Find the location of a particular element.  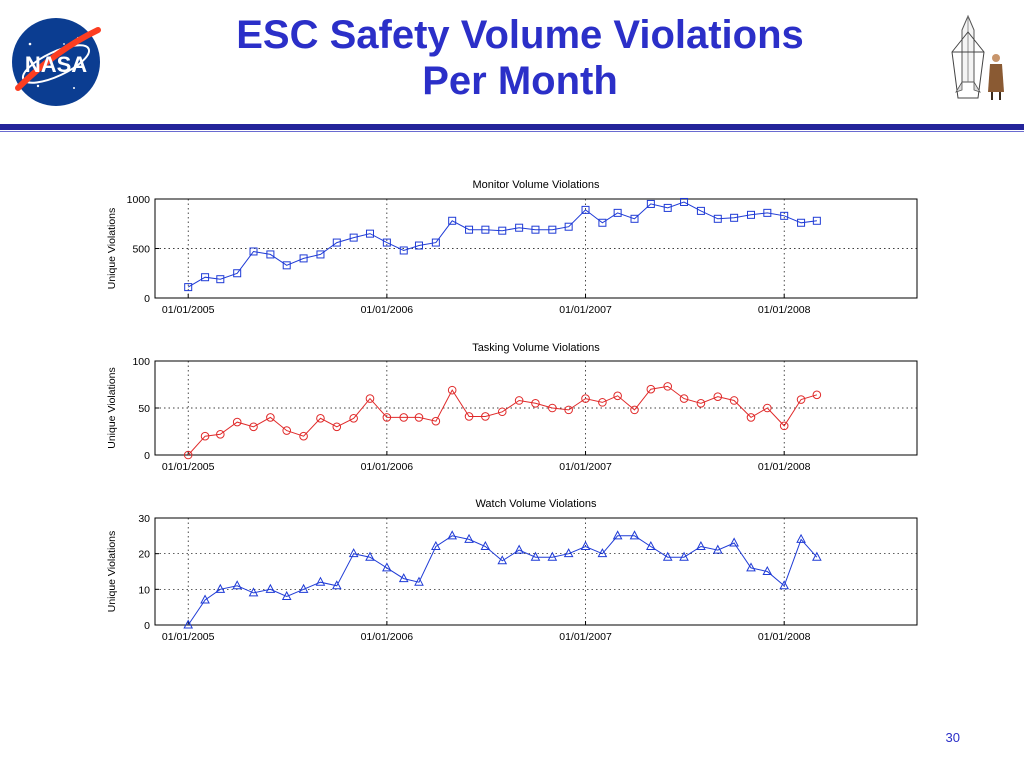

y-tick-label: 10 is located at coordinates (144, 590).